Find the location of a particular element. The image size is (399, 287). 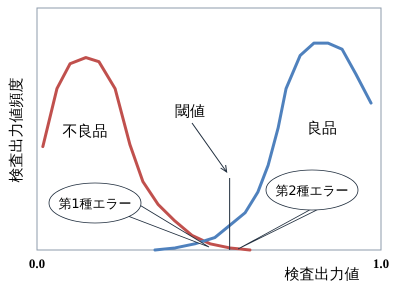

x-axis-title: 検査出力値 is located at coordinates (322, 274).